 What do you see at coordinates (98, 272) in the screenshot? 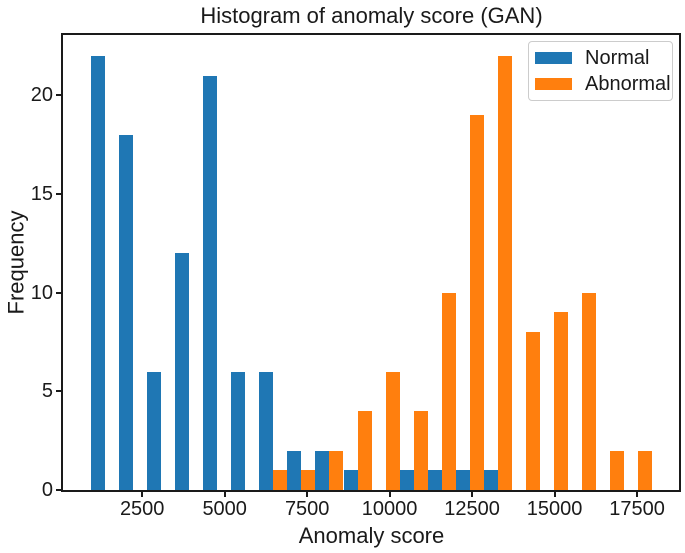
I see `histogram-bar-normal-bin0` at bounding box center [98, 272].